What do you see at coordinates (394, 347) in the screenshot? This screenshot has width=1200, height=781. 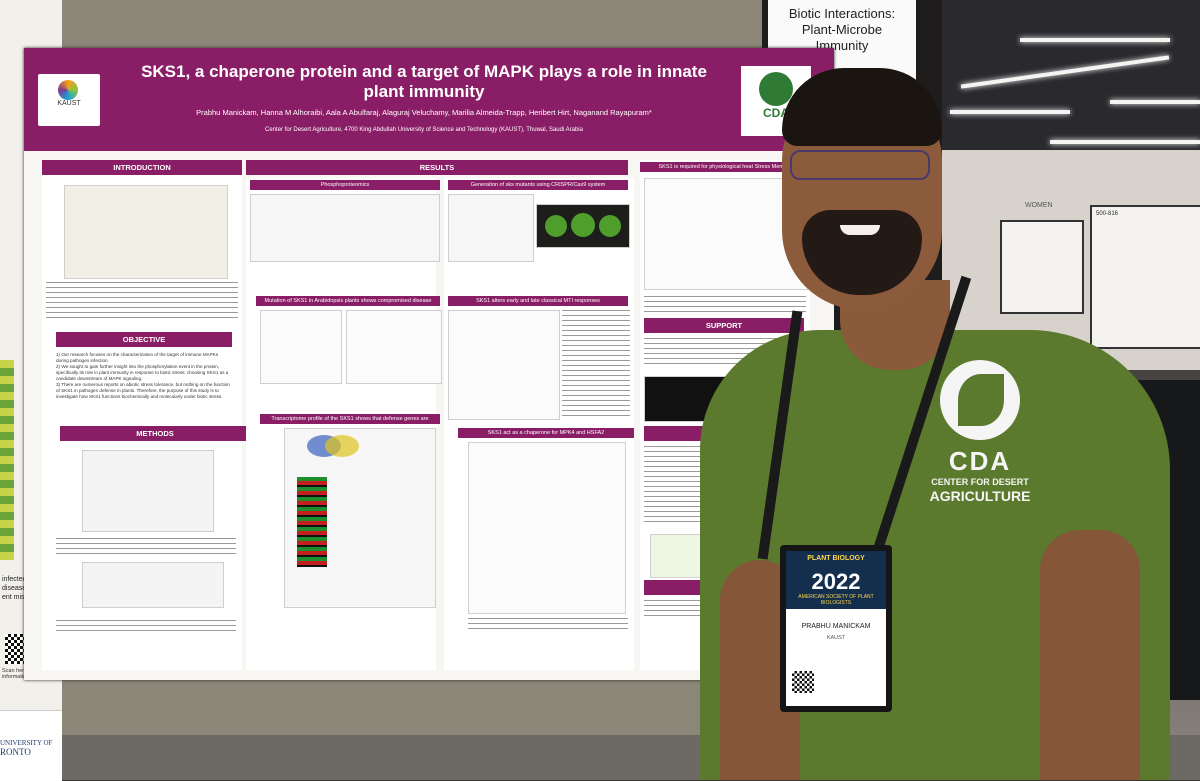 I see `ros-burst-chart` at bounding box center [394, 347].